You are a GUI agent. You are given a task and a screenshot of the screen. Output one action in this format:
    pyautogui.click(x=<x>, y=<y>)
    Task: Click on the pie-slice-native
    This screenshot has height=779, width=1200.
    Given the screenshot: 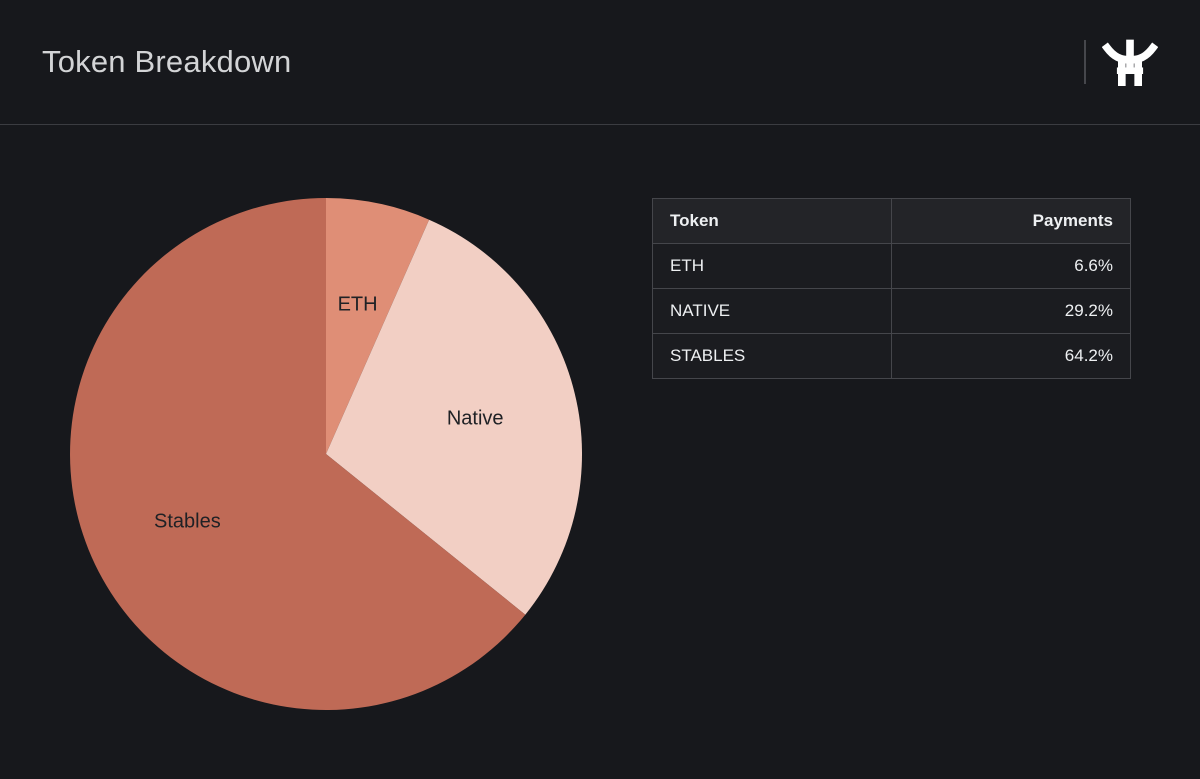 What is the action you would take?
    pyautogui.click(x=454, y=417)
    